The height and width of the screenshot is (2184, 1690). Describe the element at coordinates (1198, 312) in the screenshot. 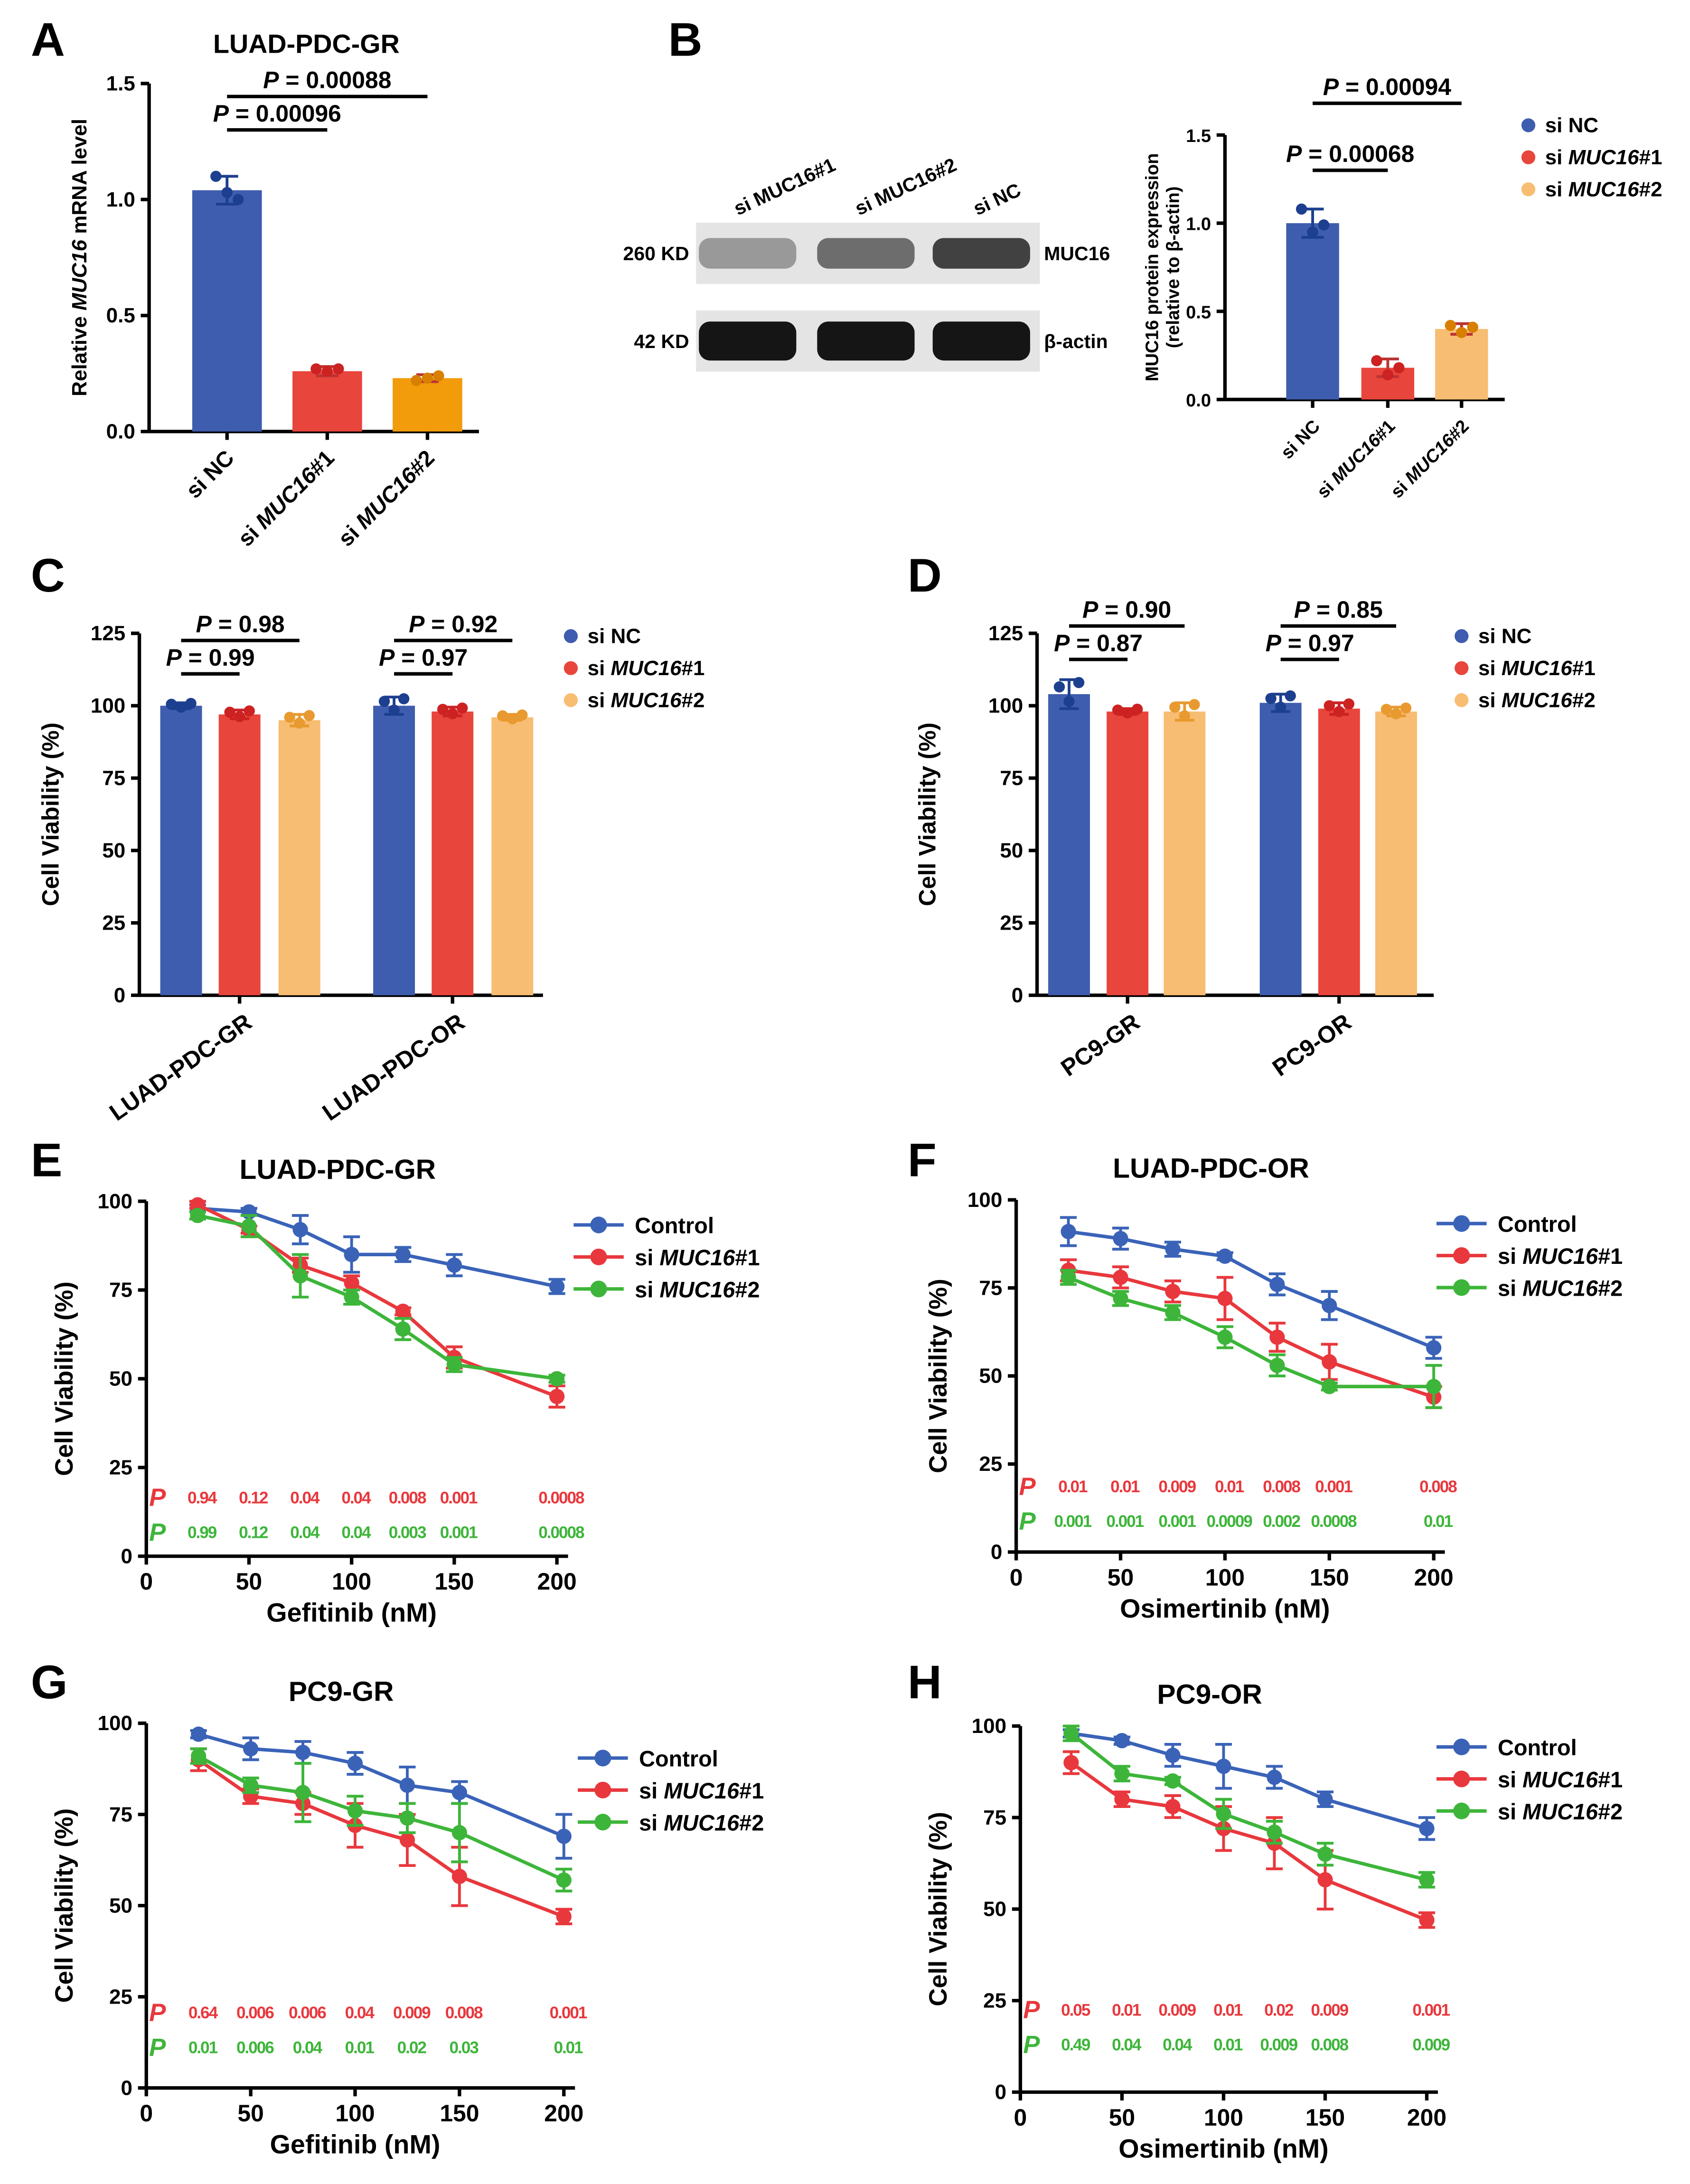

I see `panel-b-y-tick-label: 0.5` at that location.